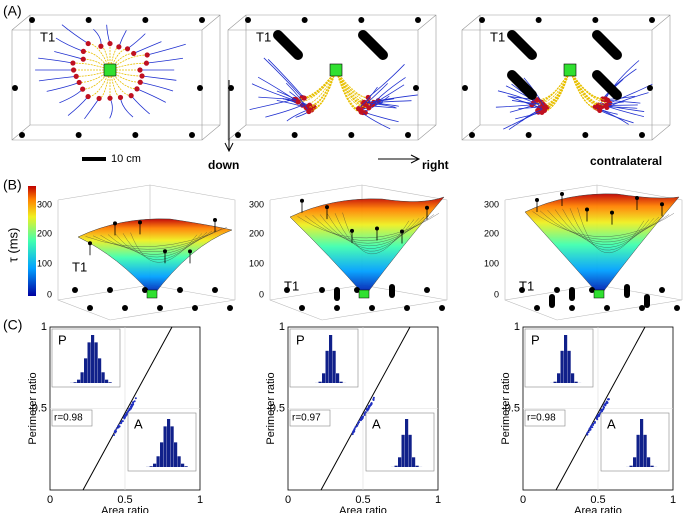  I want to click on direction-label: right, so click(435, 165).